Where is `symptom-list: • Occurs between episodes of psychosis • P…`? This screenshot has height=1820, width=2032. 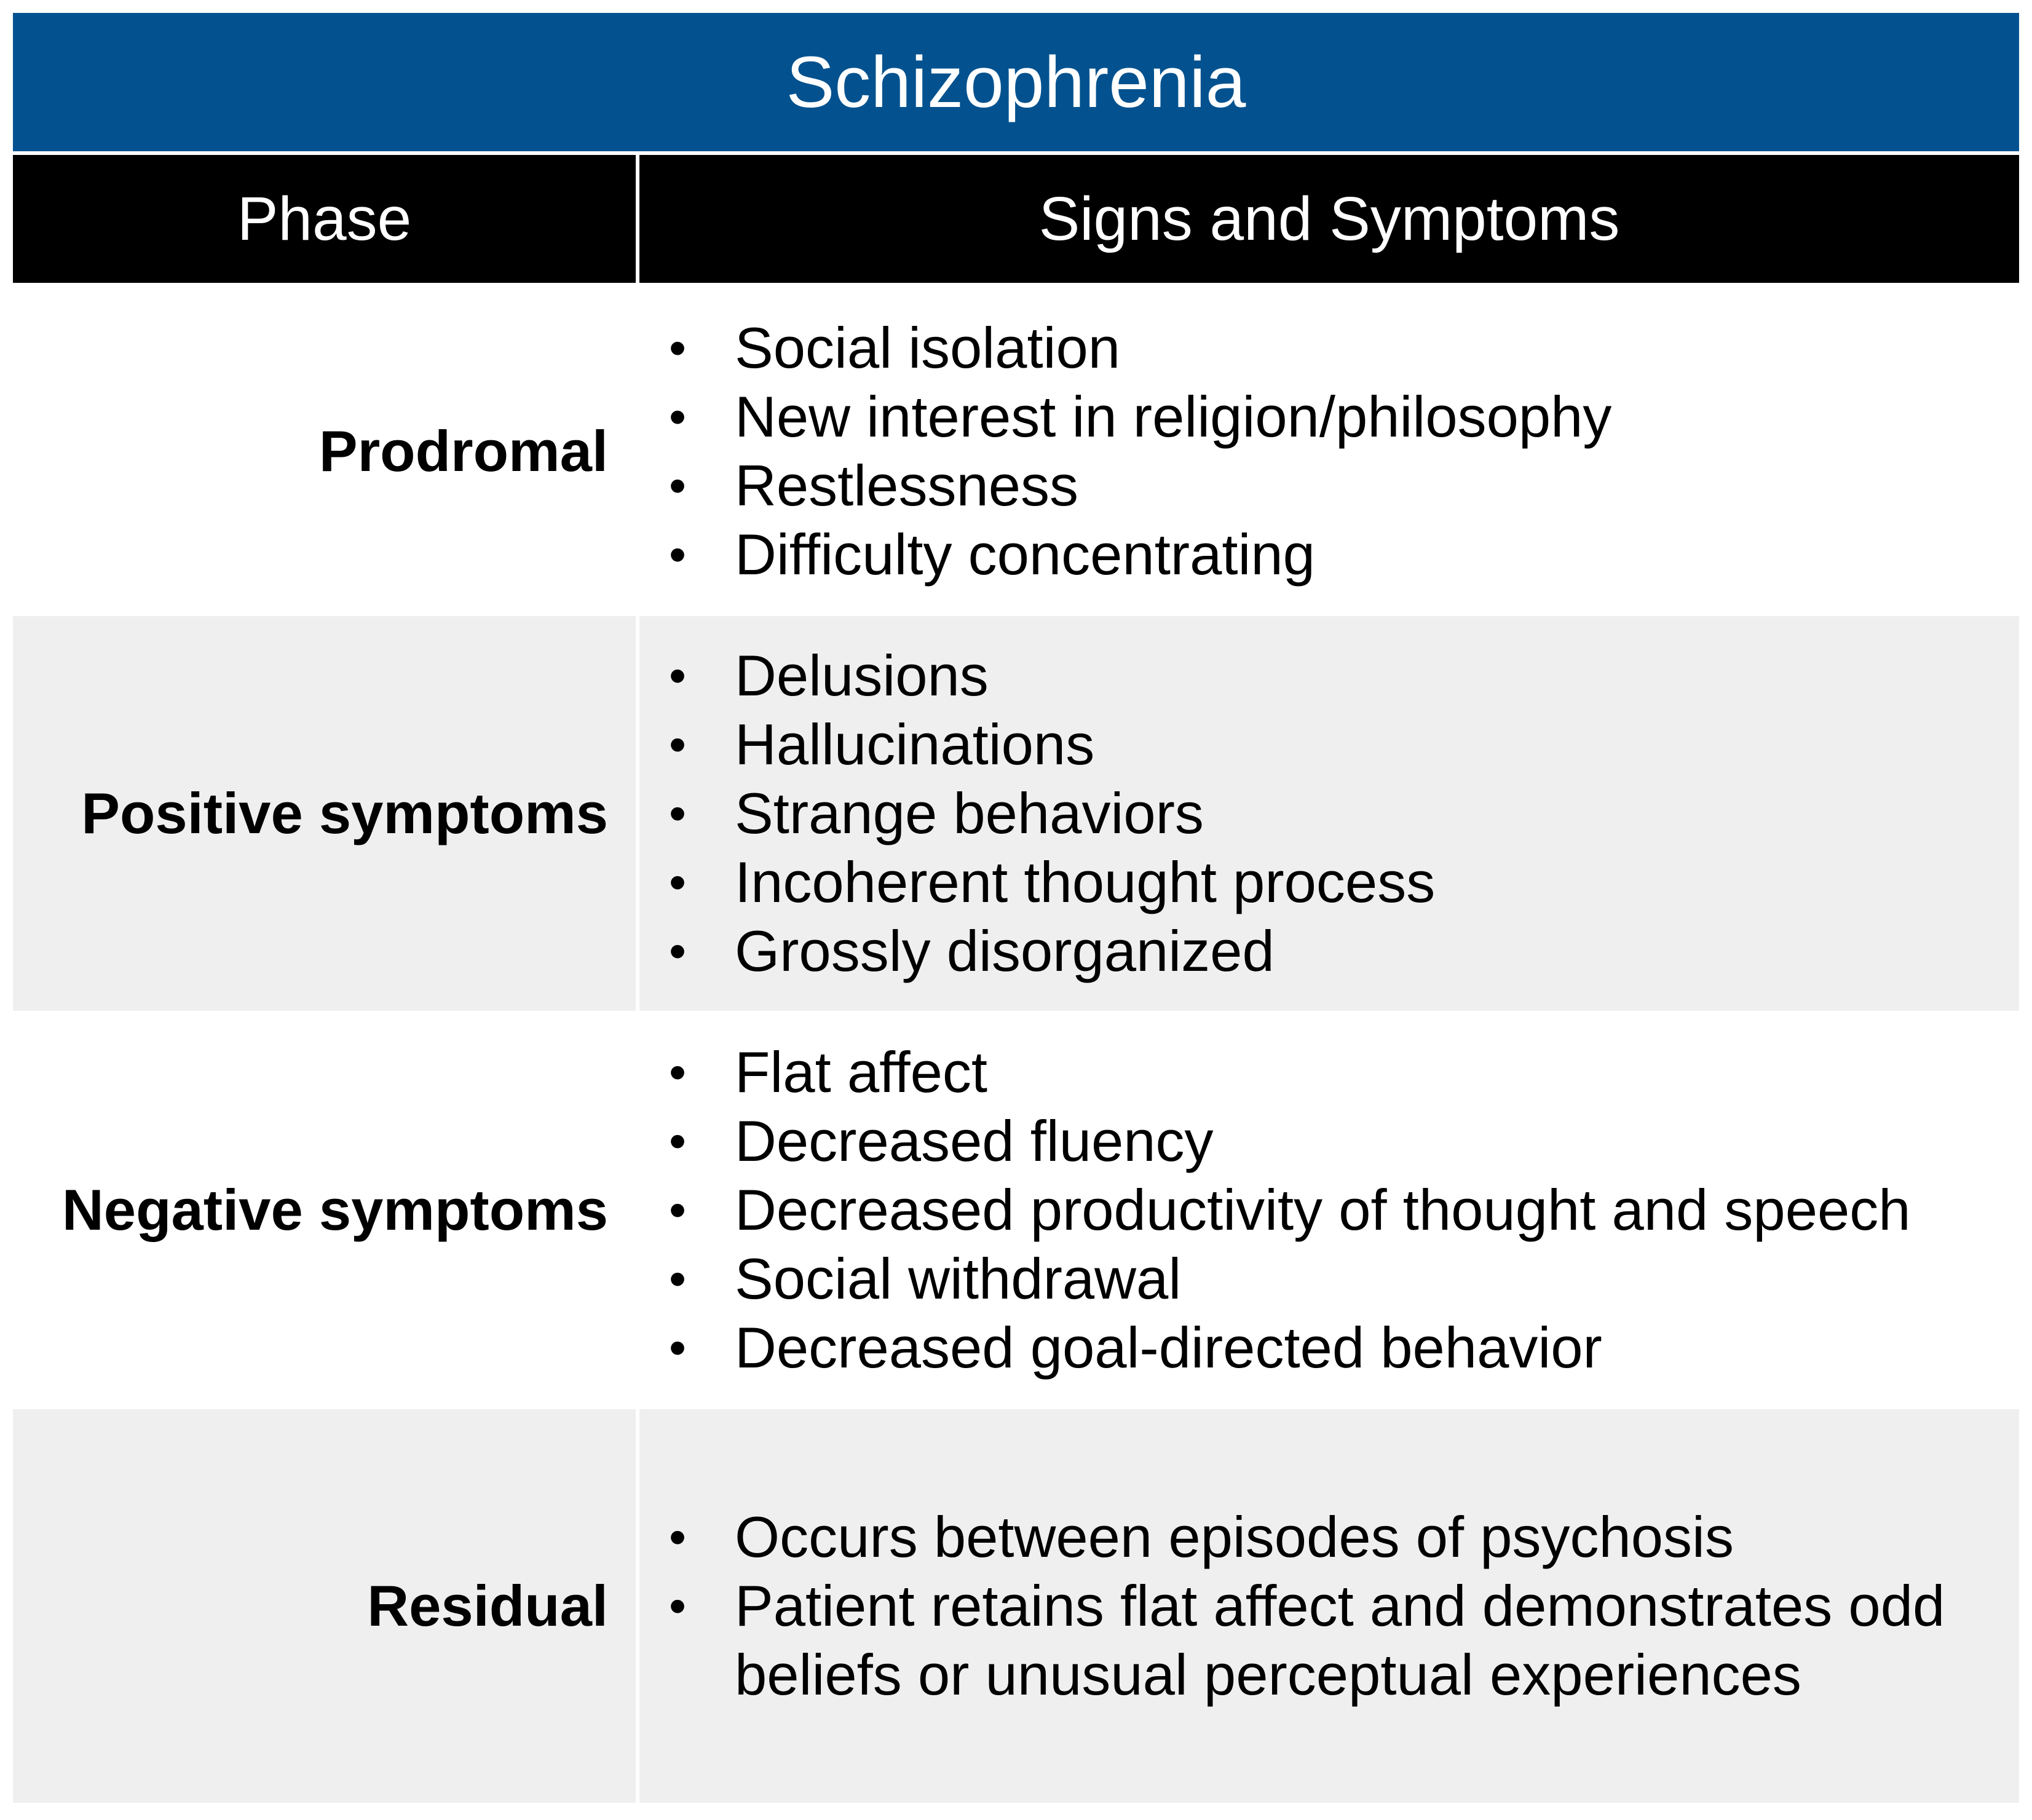 symptom-list: • Occurs between episodes of psychosis • P… is located at coordinates (1329, 1606).